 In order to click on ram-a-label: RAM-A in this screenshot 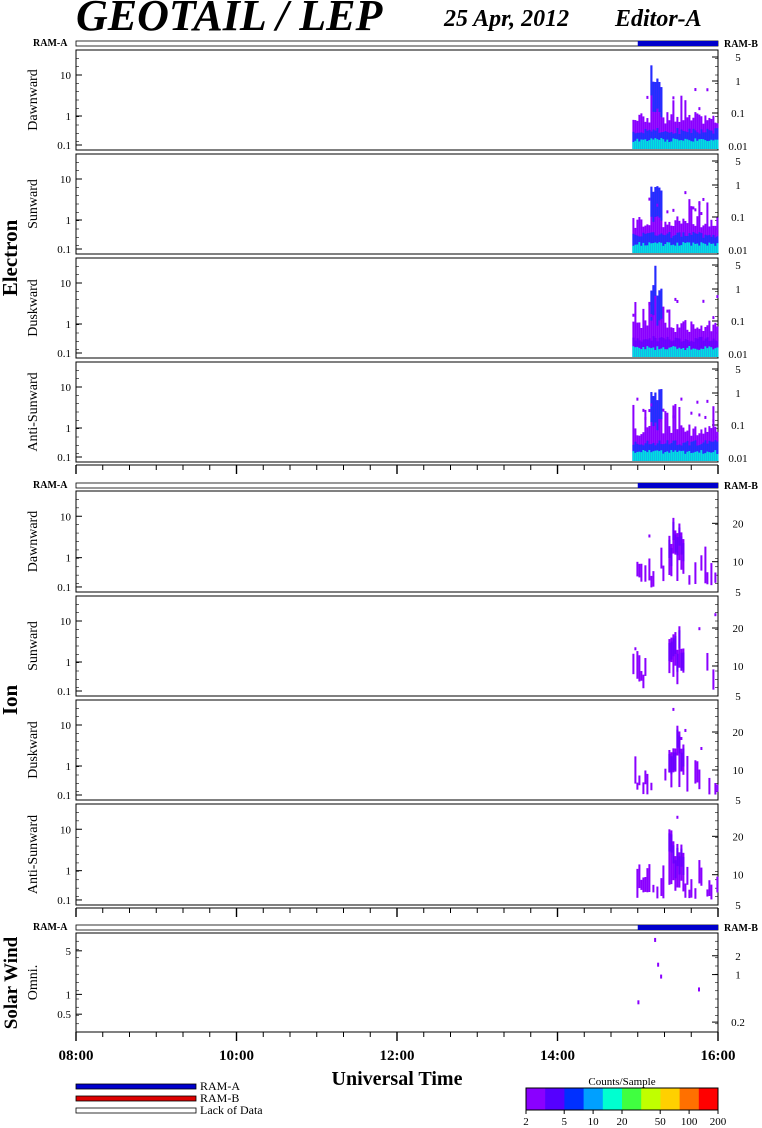, I will do `click(50, 43)`.